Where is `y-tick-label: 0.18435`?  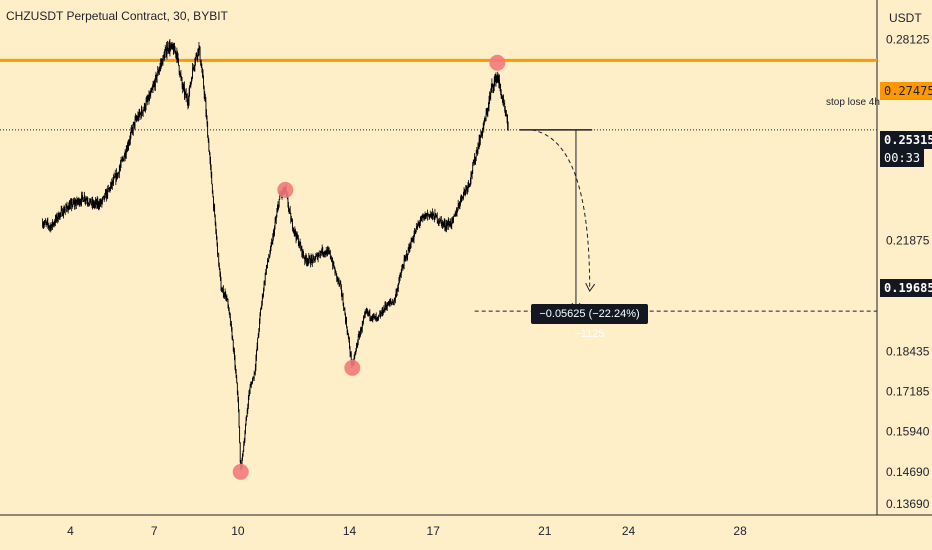
y-tick-label: 0.18435 is located at coordinates (908, 351).